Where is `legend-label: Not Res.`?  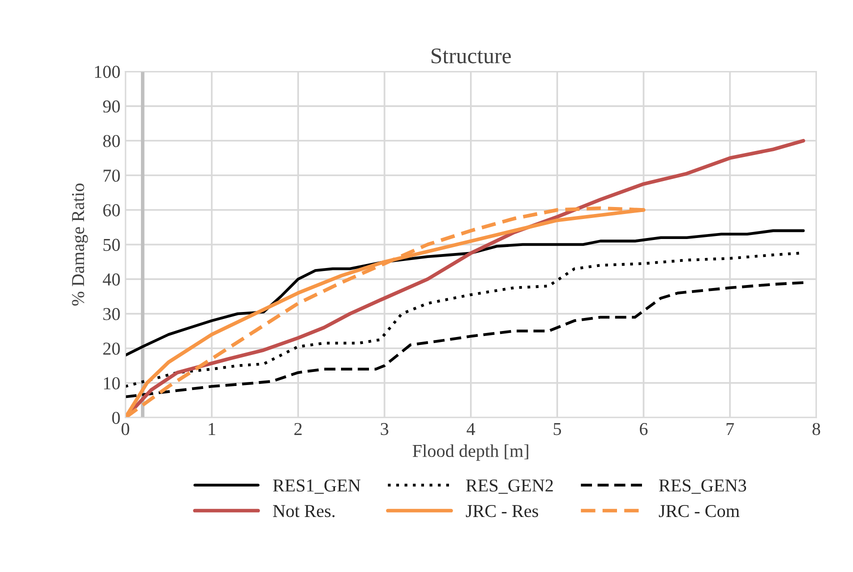
legend-label: Not Res. is located at coordinates (304, 511).